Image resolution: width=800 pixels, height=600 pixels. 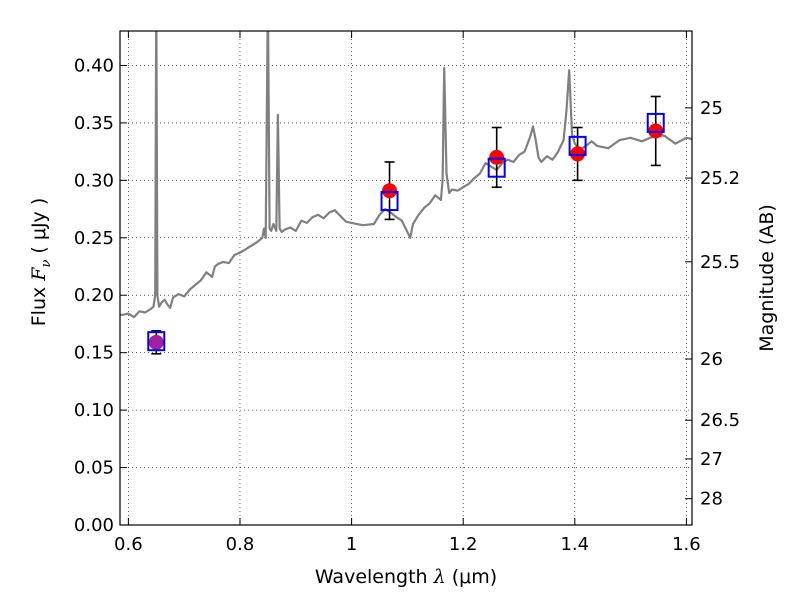 I want to click on y2-tick-label: 26.5, so click(x=720, y=420).